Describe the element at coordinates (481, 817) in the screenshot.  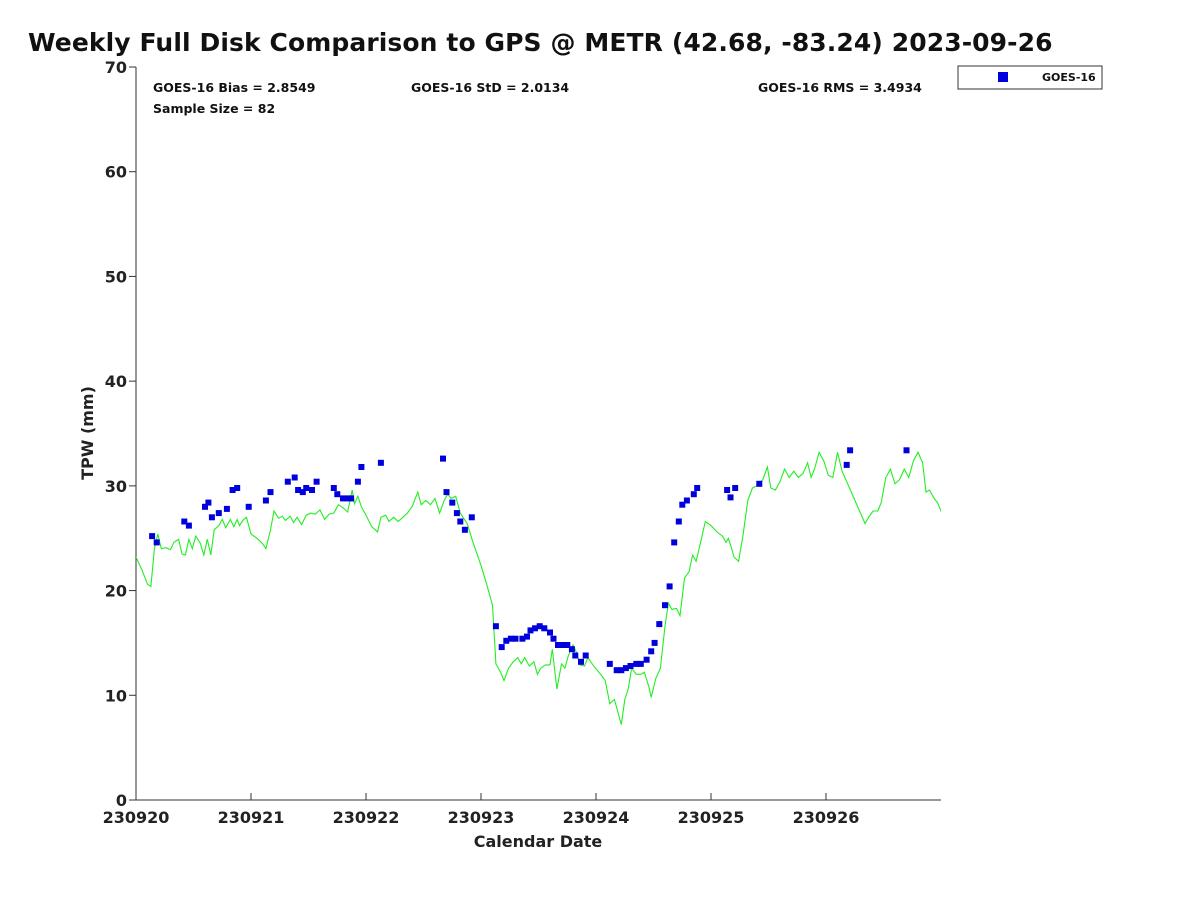
I see `x-tick-label: 230923` at that location.